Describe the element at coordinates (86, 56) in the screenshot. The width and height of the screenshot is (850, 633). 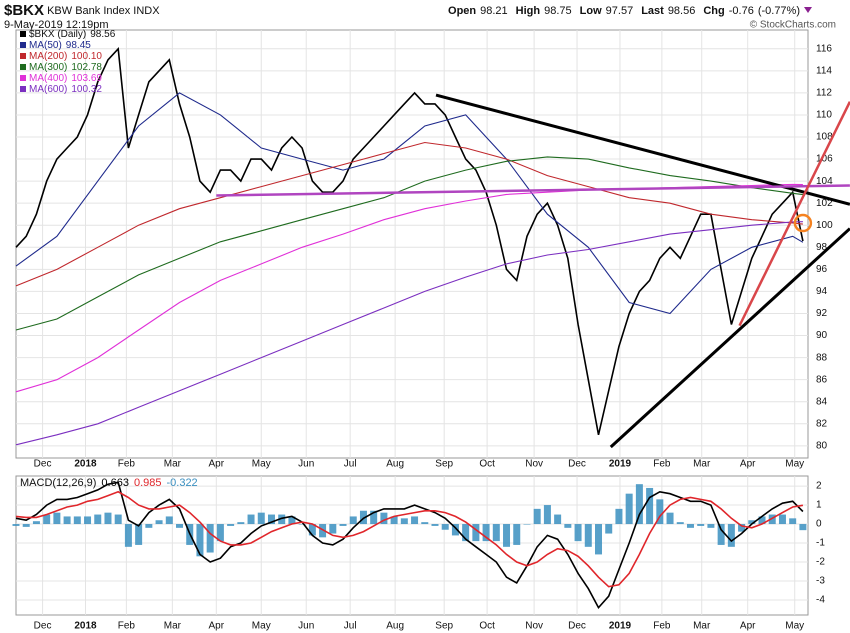
I see `legend-value: 100.10` at that location.